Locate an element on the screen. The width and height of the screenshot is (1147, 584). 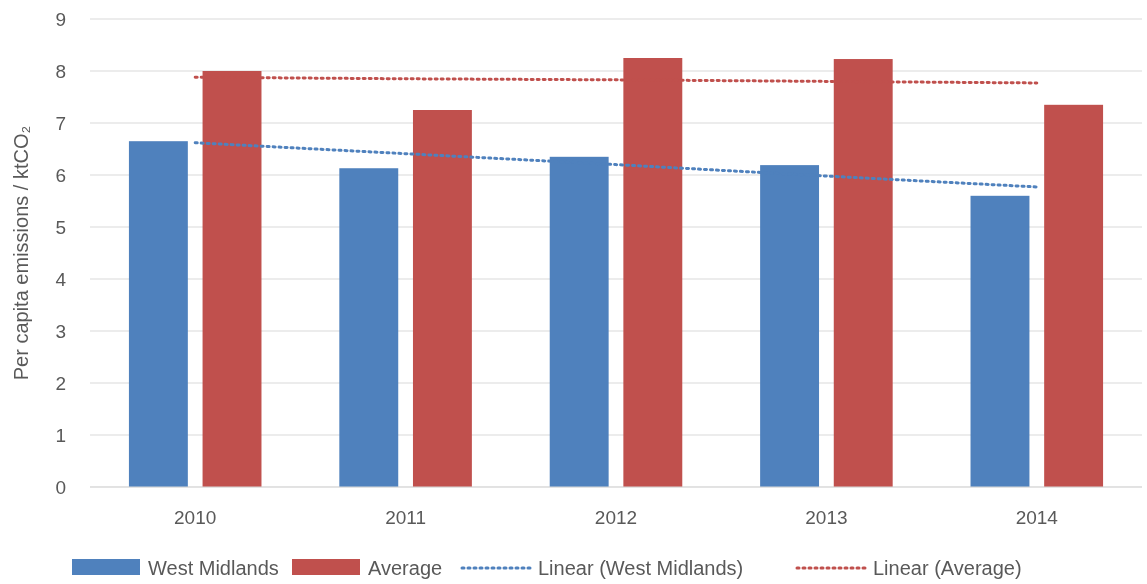
y-tick-label: 8 is located at coordinates (60, 71).